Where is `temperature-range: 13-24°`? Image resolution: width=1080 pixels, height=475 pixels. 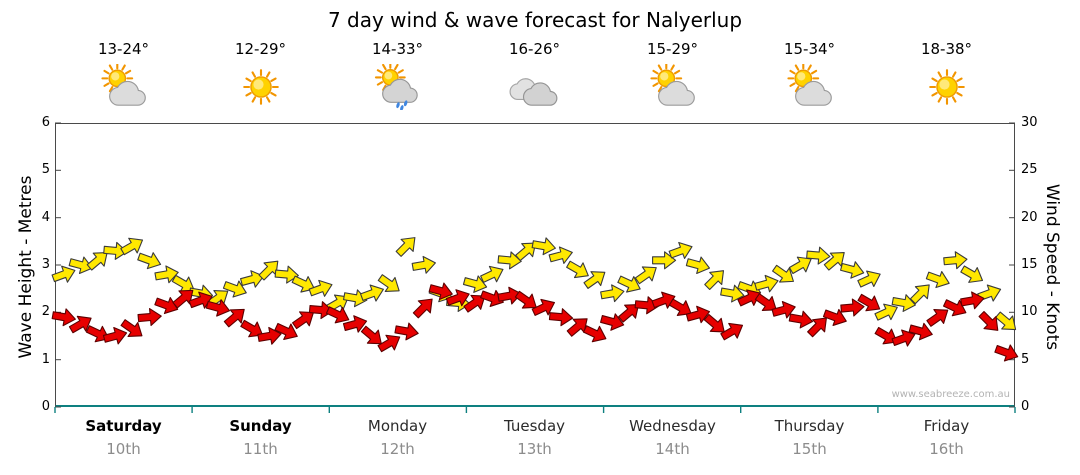 temperature-range: 13-24° is located at coordinates (123, 49).